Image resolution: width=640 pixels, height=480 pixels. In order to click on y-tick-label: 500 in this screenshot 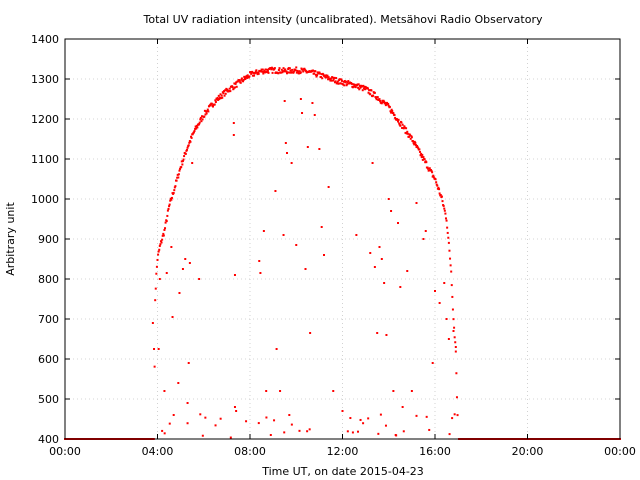, I will do `click(48, 399)`.